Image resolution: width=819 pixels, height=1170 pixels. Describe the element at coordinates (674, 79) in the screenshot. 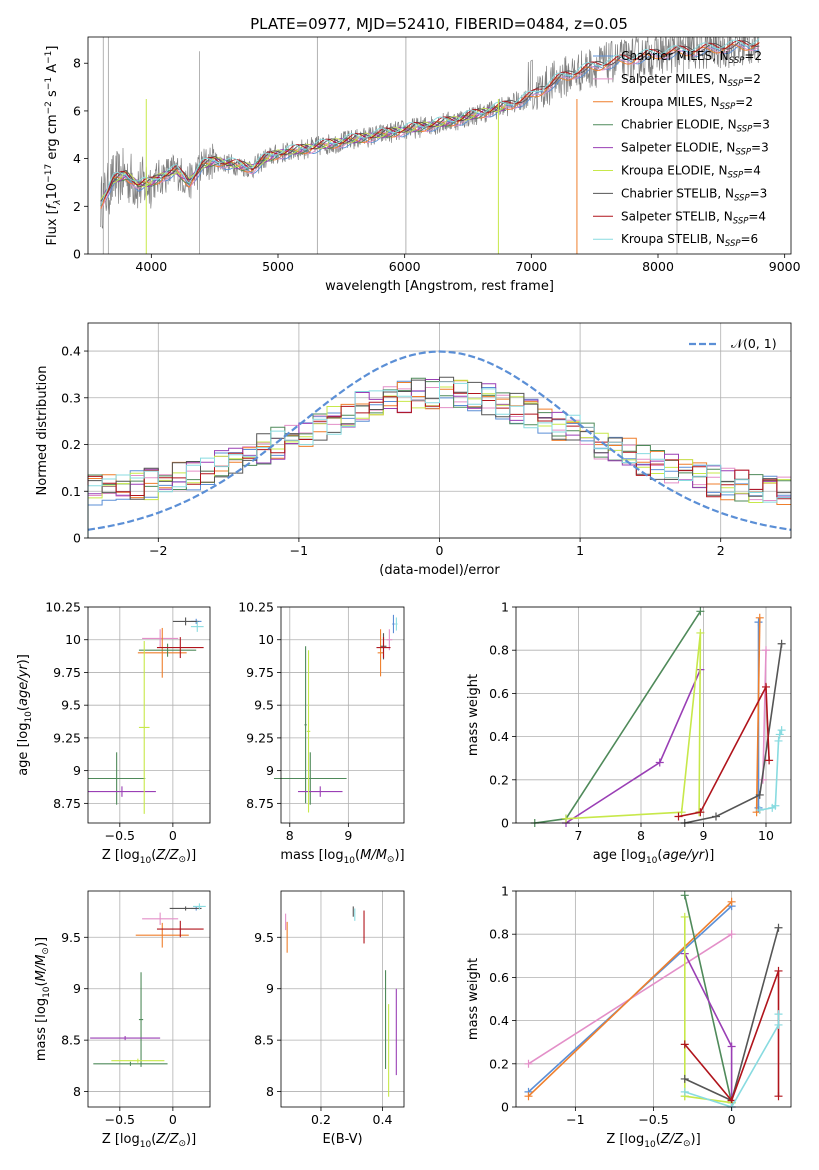

I see `label-part: Salpeter MILES, N` at that location.